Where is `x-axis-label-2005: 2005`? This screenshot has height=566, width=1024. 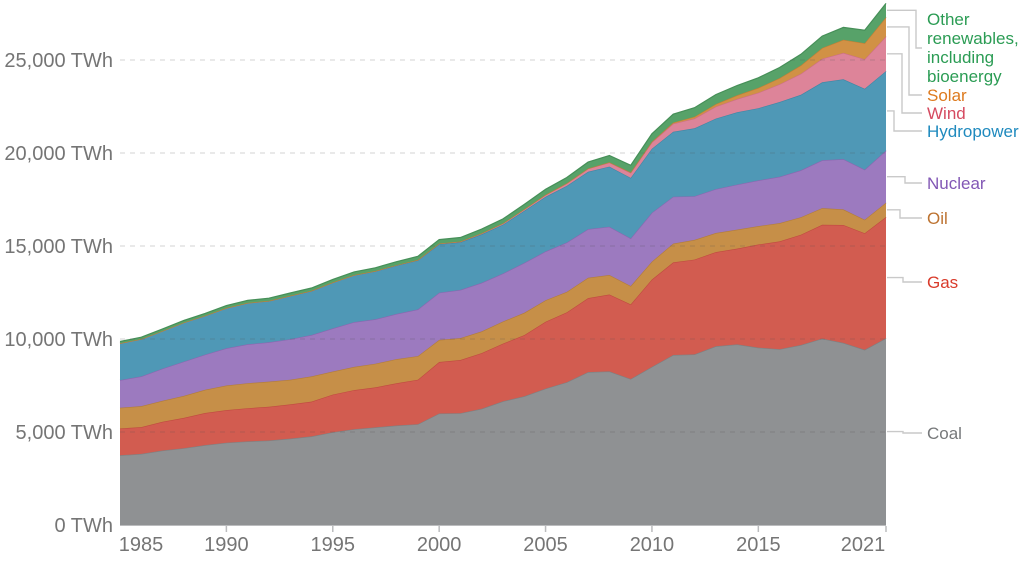 x-axis-label-2005: 2005 is located at coordinates (545, 545).